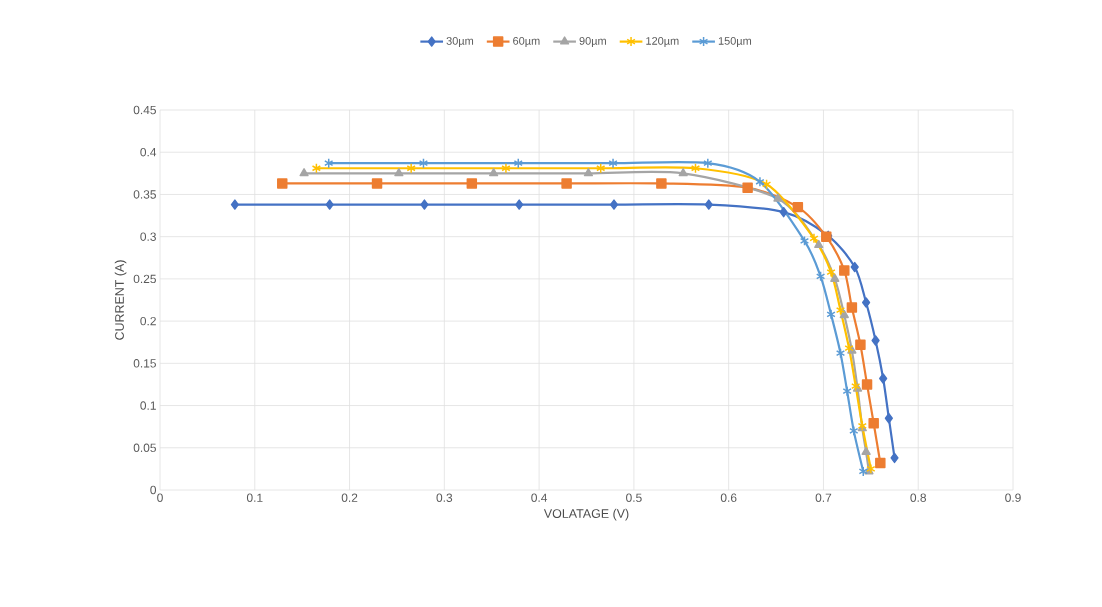 The width and height of the screenshot is (1102, 607). What do you see at coordinates (918, 497) in the screenshot?
I see `x-tick-label: 0.8` at bounding box center [918, 497].